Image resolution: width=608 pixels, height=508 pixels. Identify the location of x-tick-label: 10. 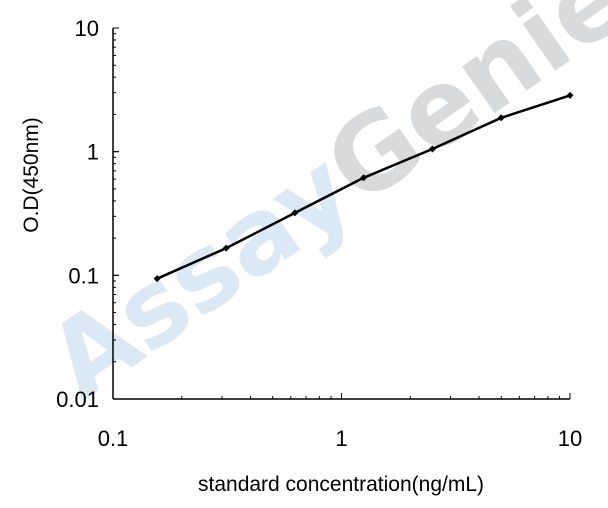
(570, 438).